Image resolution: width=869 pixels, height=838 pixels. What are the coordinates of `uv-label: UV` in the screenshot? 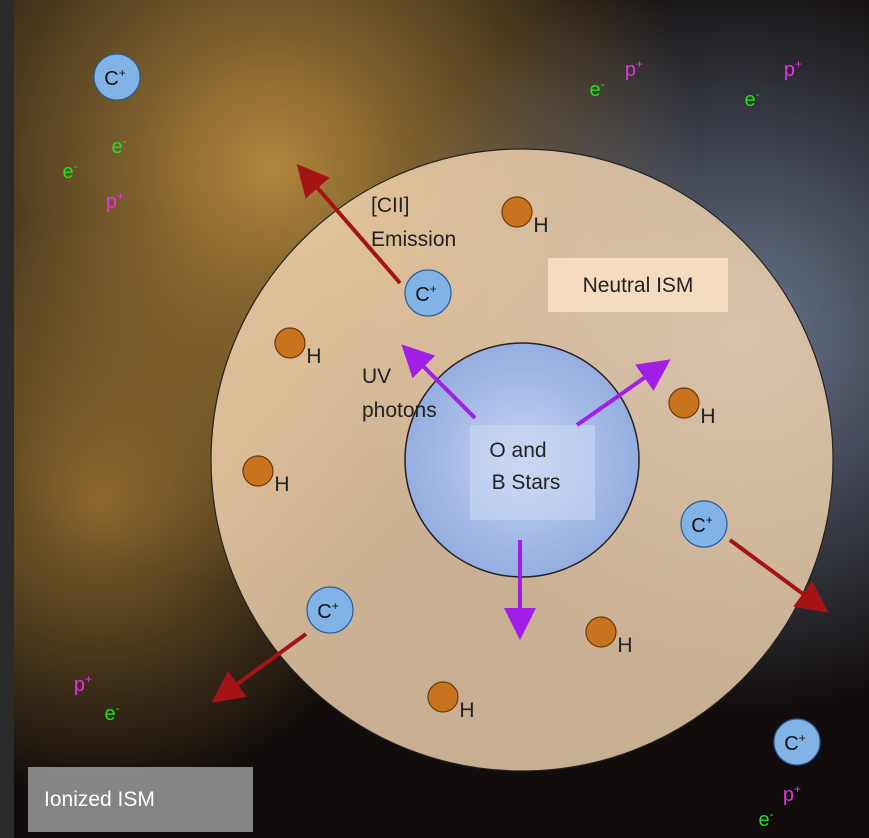 It's located at (376, 376).